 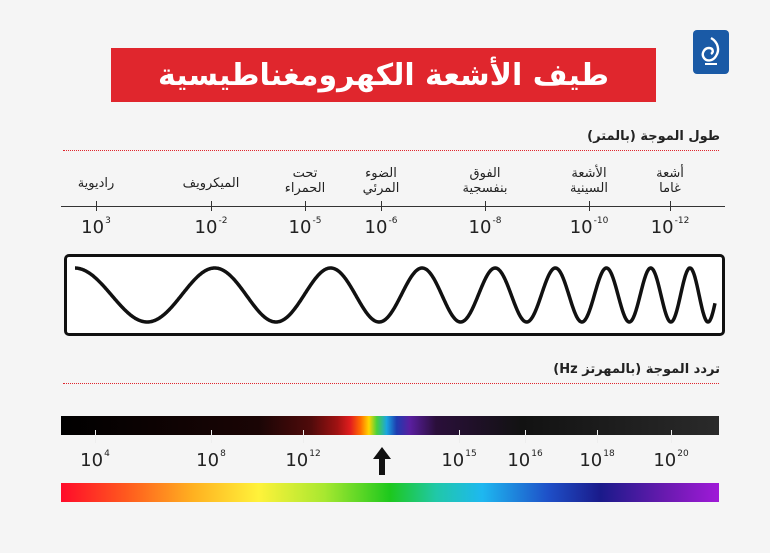 I want to click on frequency-tick-label: 10¹⁵, so click(x=459, y=460).